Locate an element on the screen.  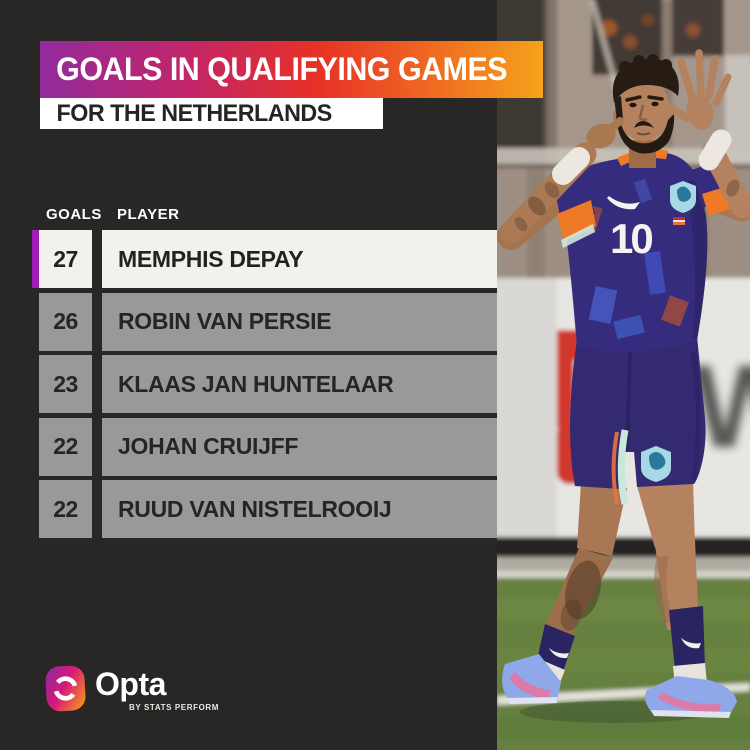
player-forearms is located at coordinates (624, 146).